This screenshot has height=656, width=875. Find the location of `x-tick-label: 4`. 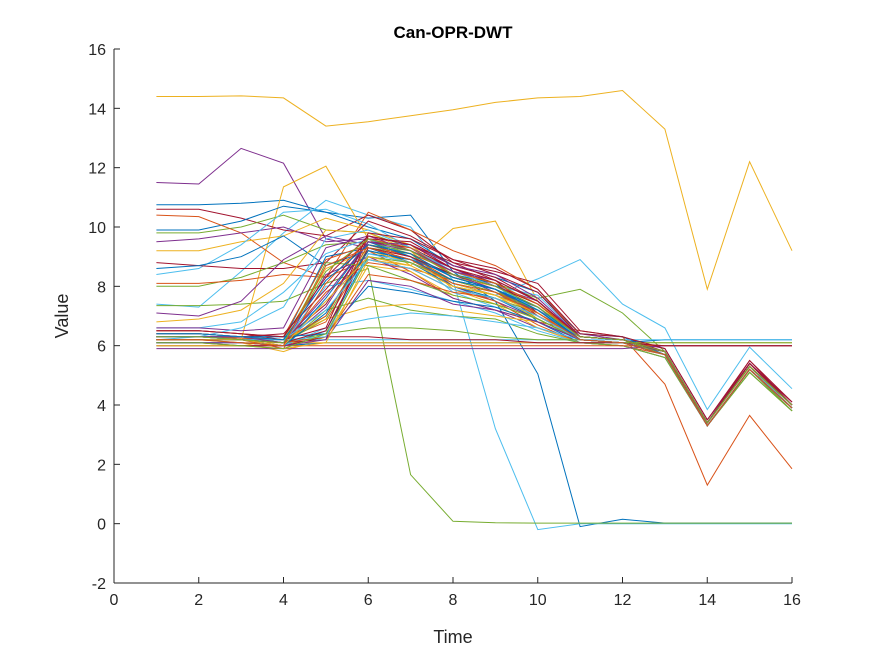

x-tick-label: 4 is located at coordinates (283, 600).